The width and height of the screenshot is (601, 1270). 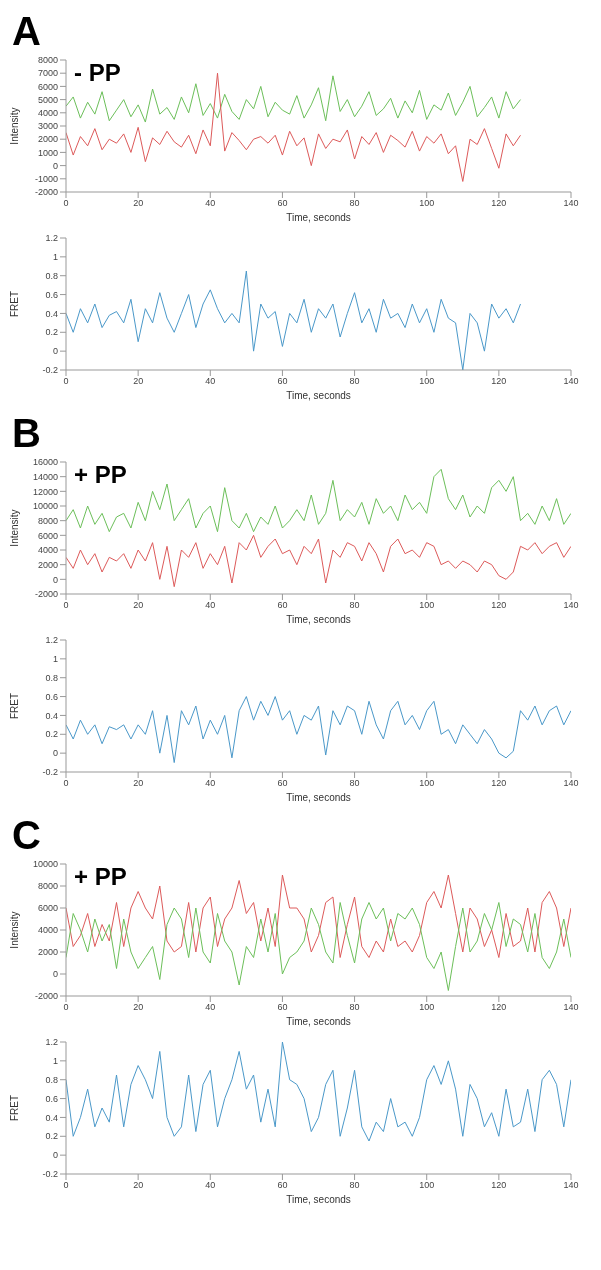 I want to click on y-tick-label: 14000, so click(x=45, y=476).